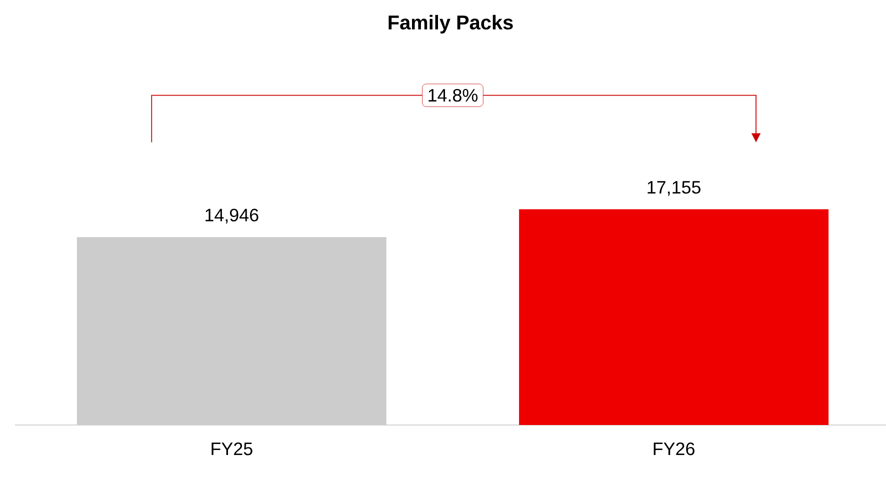 The height and width of the screenshot is (483, 886). What do you see at coordinates (674, 449) in the screenshot?
I see `x-tick-label: FY26` at bounding box center [674, 449].